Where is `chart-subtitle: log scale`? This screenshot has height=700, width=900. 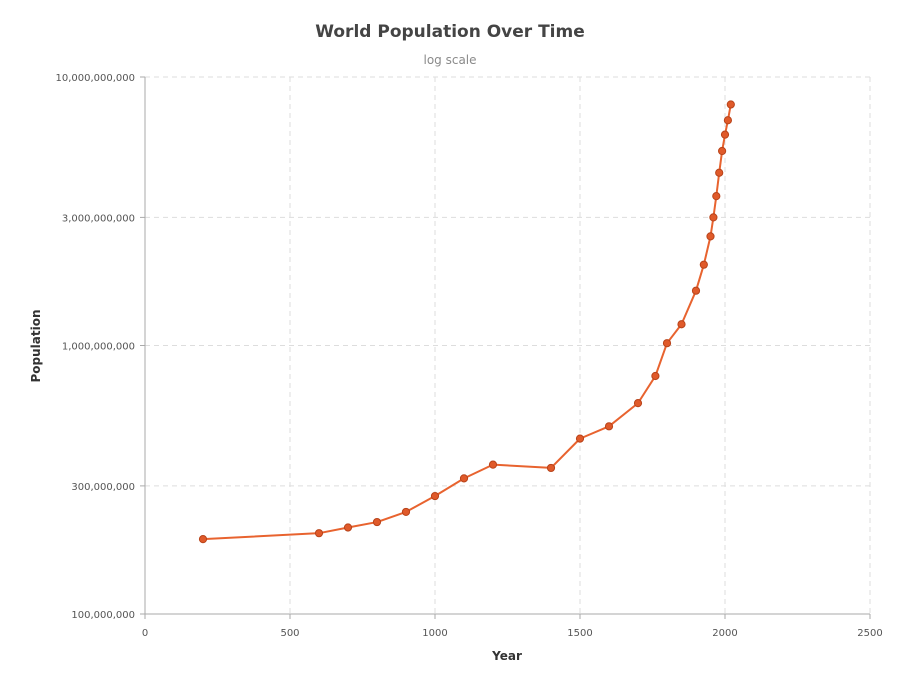
chart-subtitle: log scale is located at coordinates (449, 60).